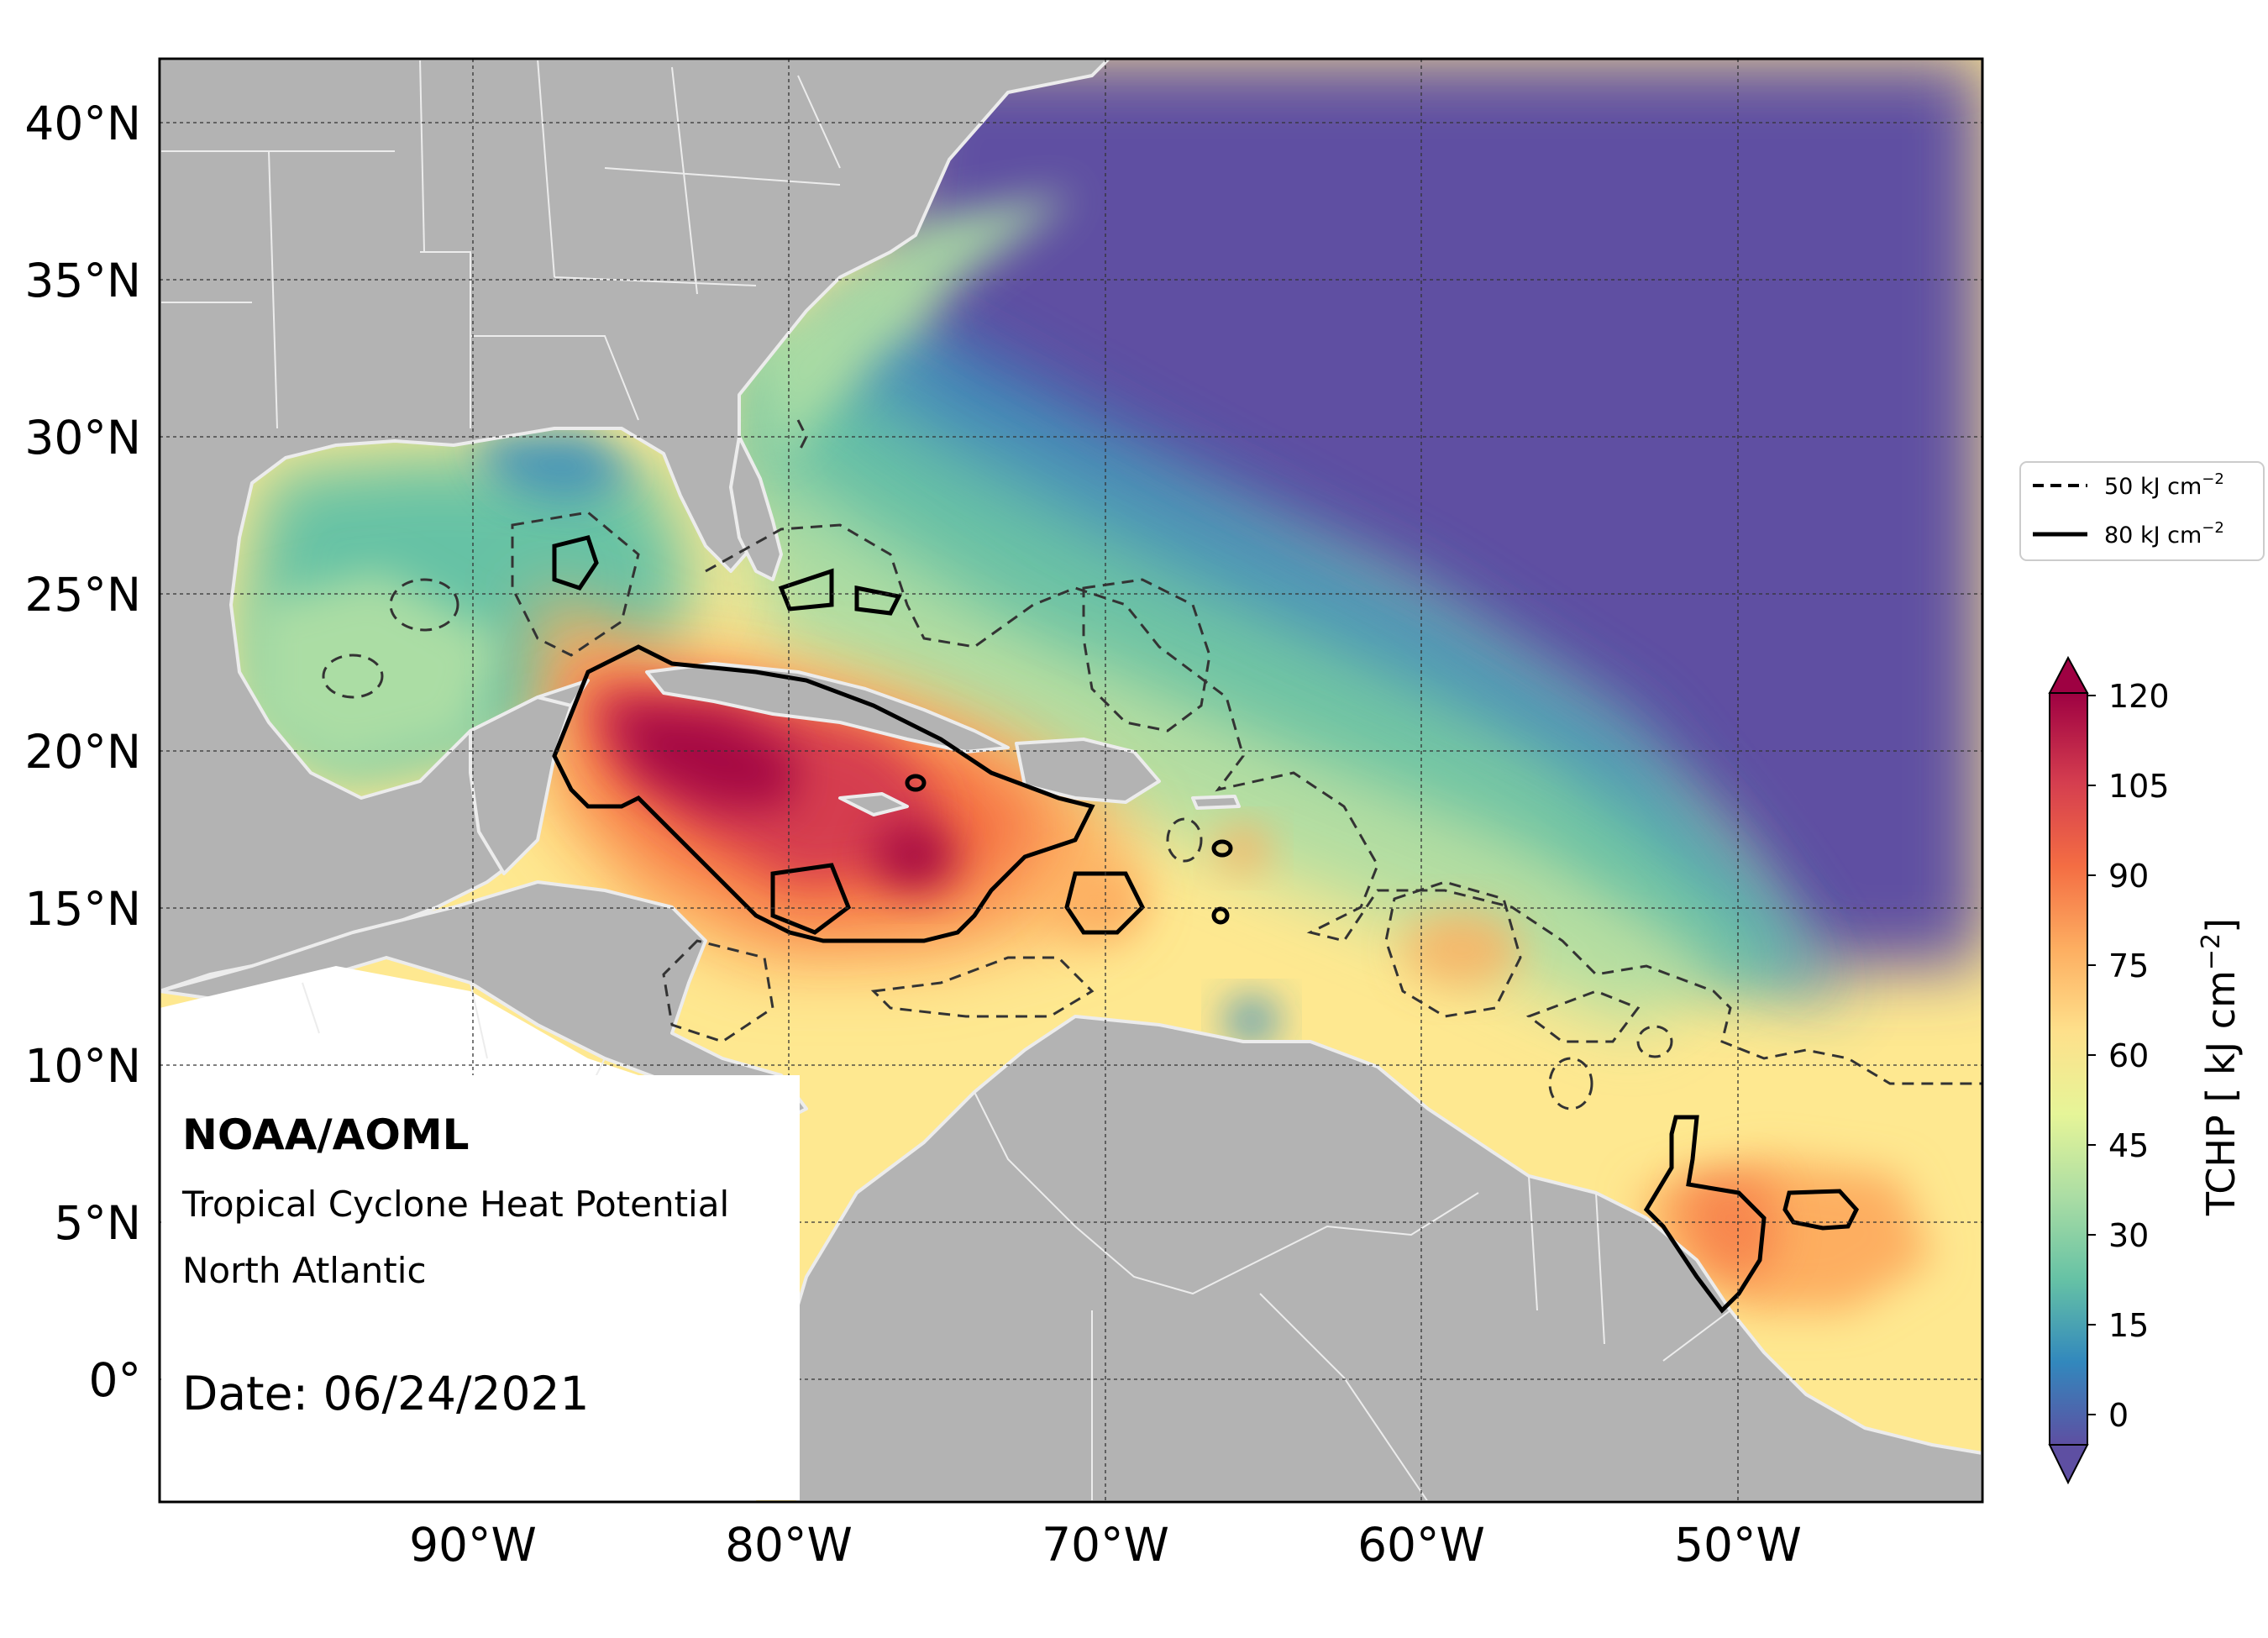 The width and height of the screenshot is (2268, 1638). I want to click on longitude-labels: 90°W 80°W 70°W 60°W 50°W, so click(1105, 1545).